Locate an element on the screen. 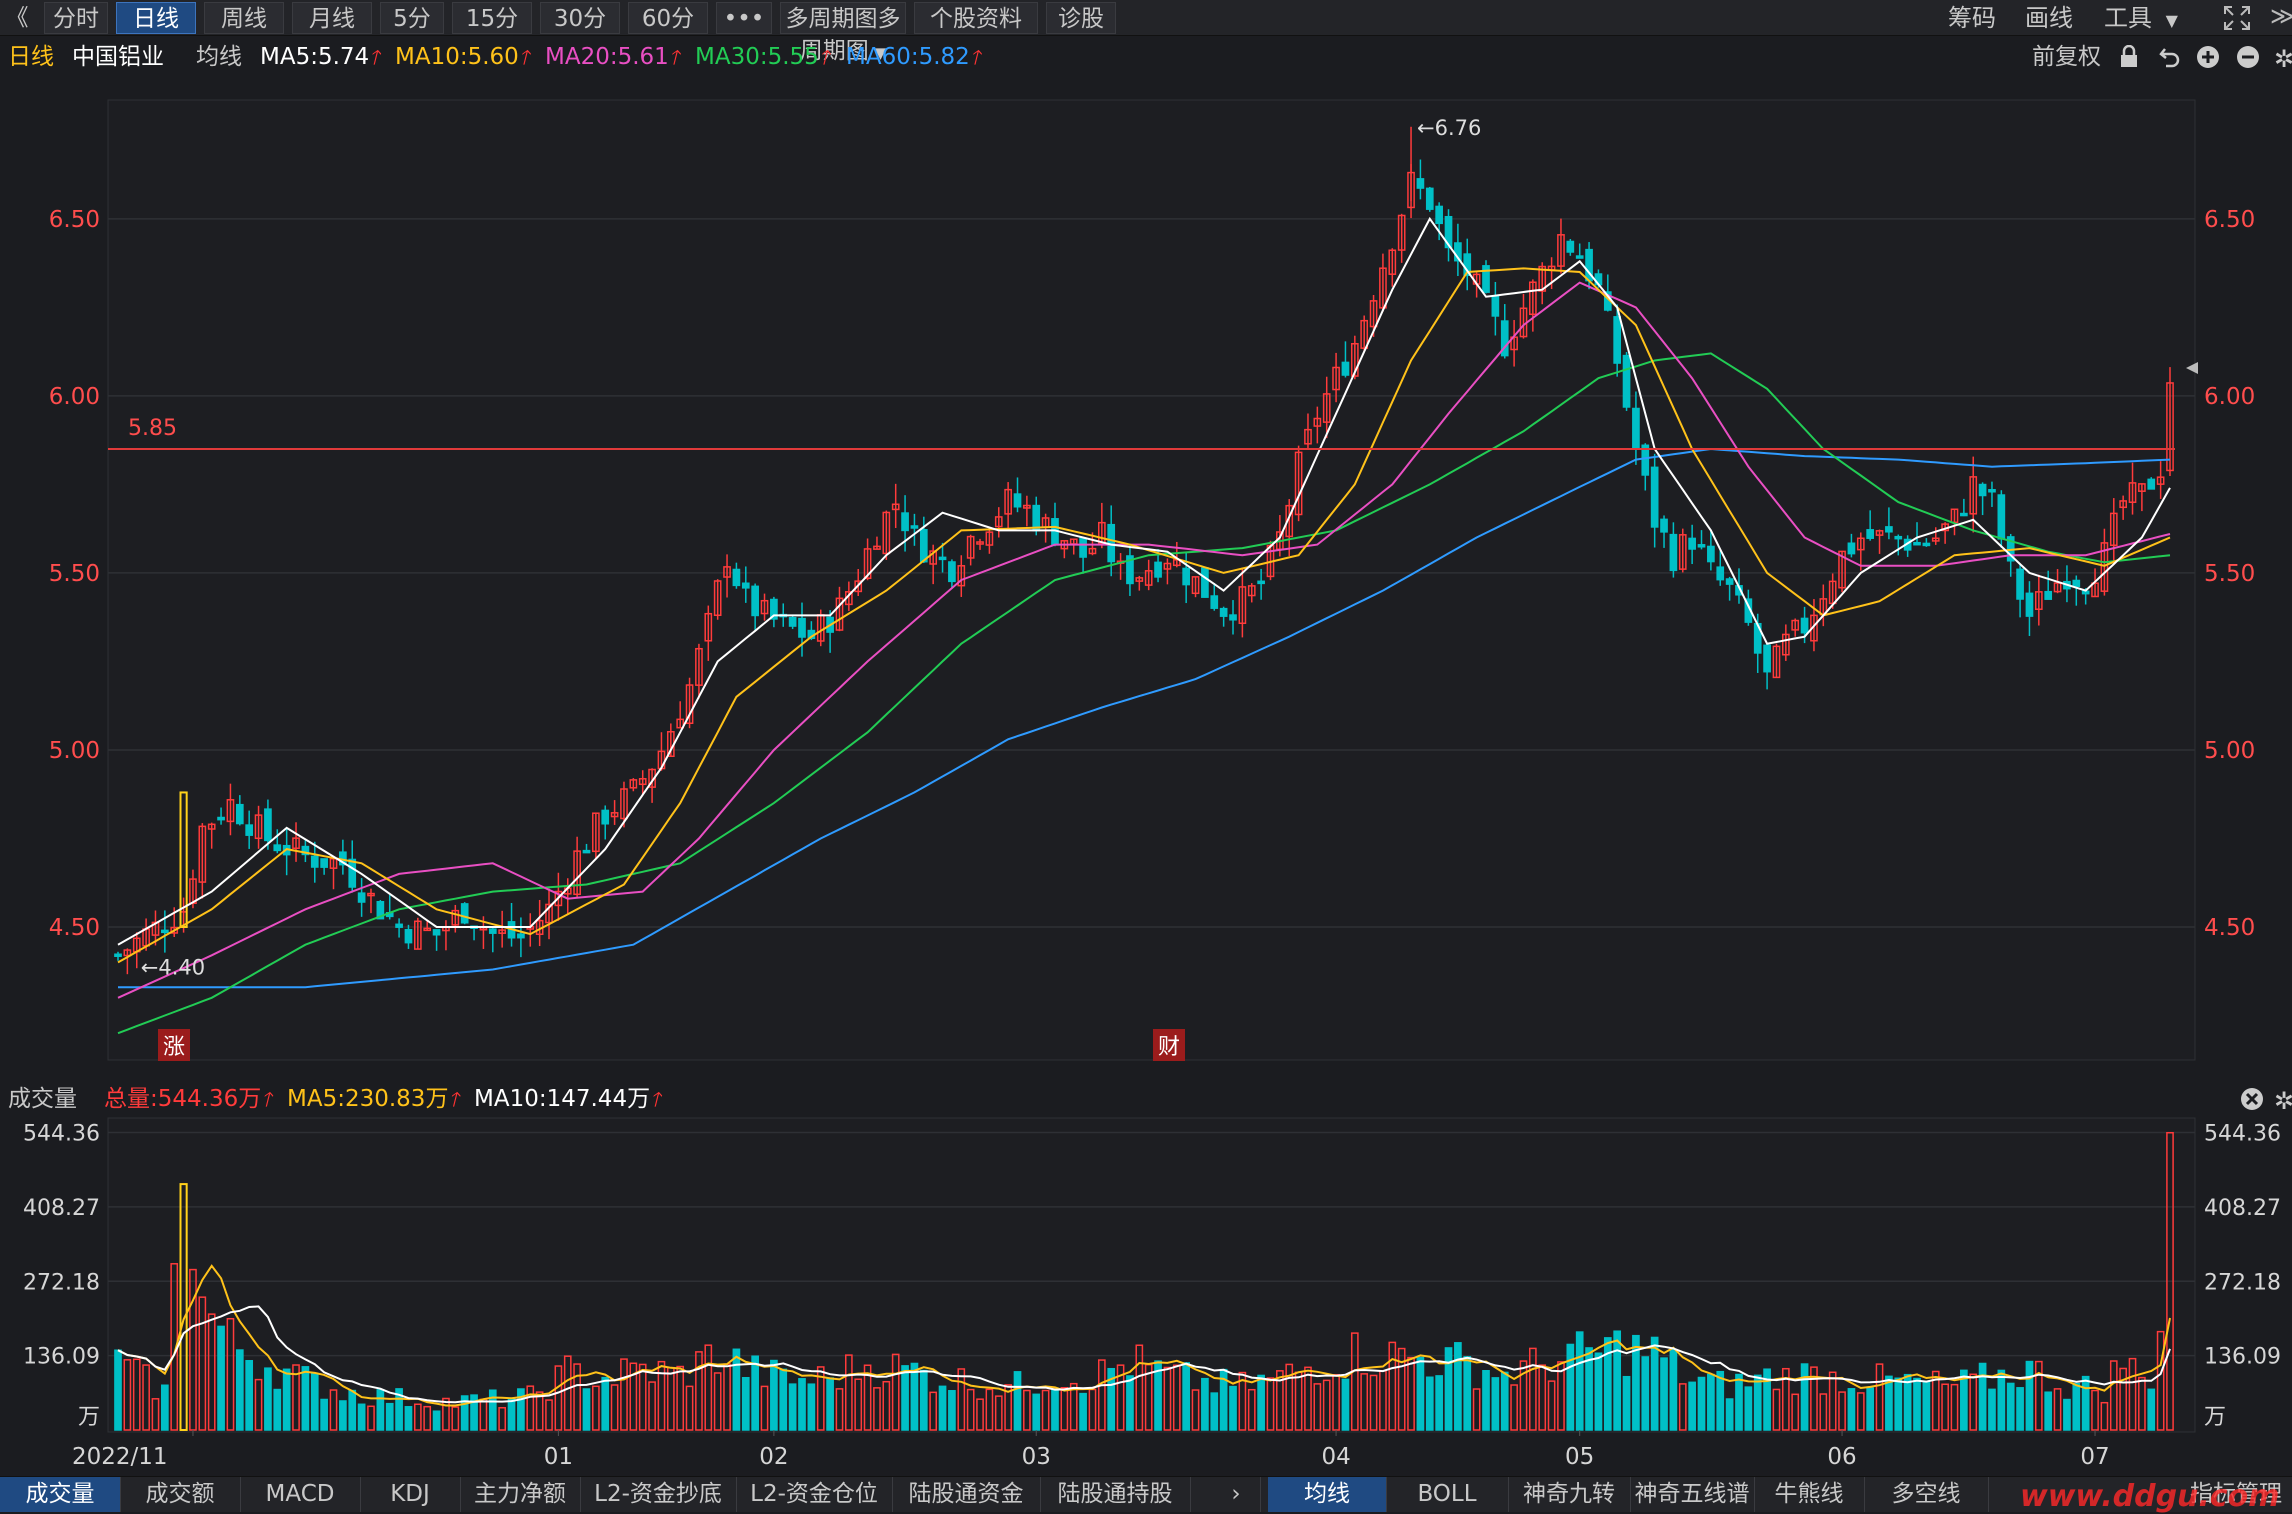 Image resolution: width=2292 pixels, height=1514 pixels. tools-menu: 工具 ▼ is located at coordinates (2141, 18).